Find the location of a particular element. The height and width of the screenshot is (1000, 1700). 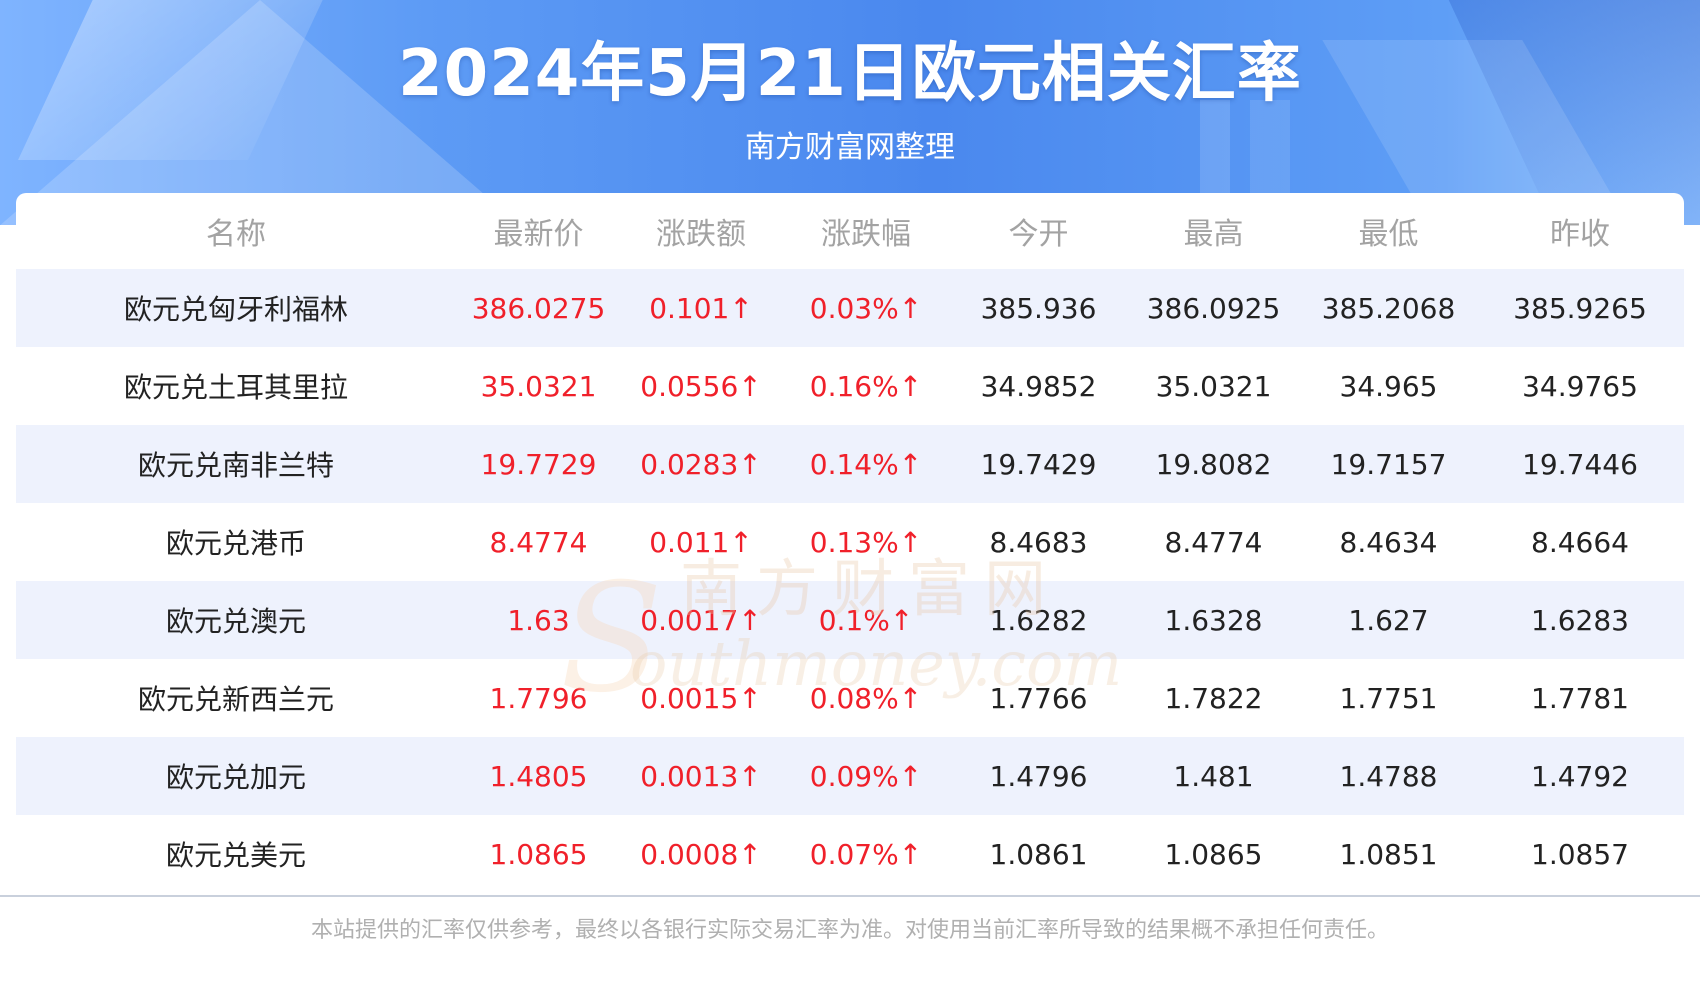

page-title: 2024年5月21日欧元相关汇率 is located at coordinates (850, 74).